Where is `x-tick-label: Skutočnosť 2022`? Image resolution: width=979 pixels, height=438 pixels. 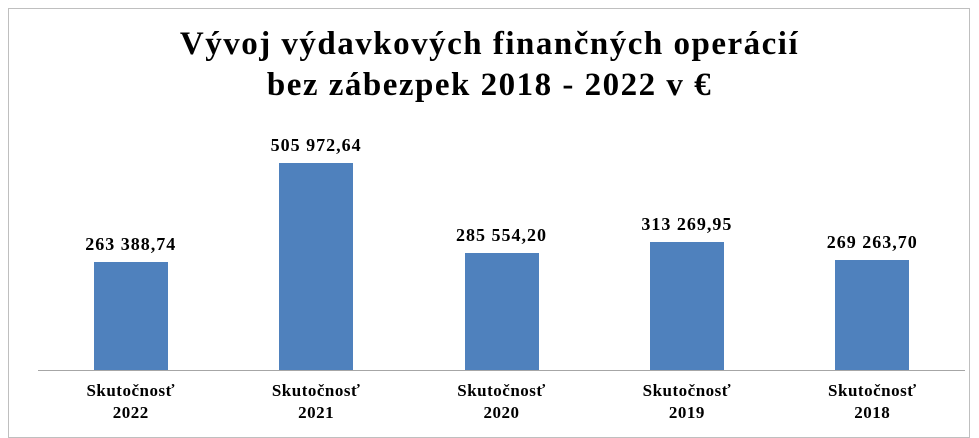
x-tick-label: Skutočnosť 2022 is located at coordinates (130, 401).